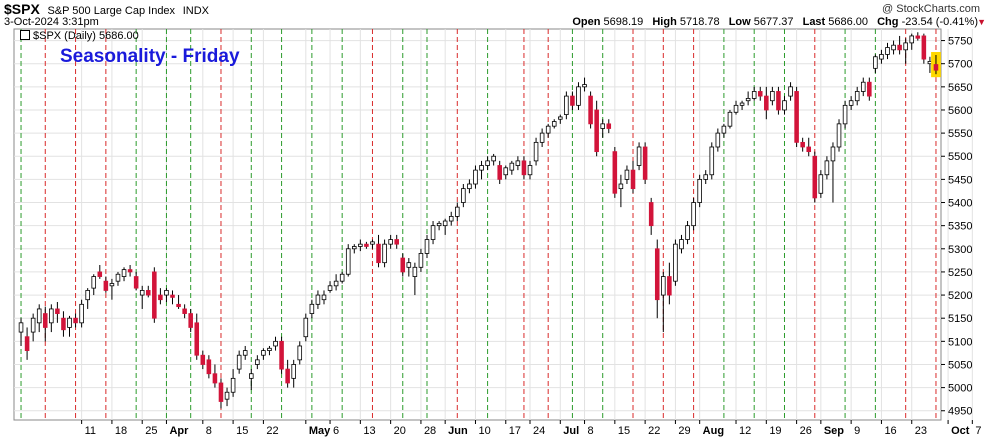  What do you see at coordinates (890, 431) in the screenshot?
I see `x-tick-label: 16` at bounding box center [890, 431].